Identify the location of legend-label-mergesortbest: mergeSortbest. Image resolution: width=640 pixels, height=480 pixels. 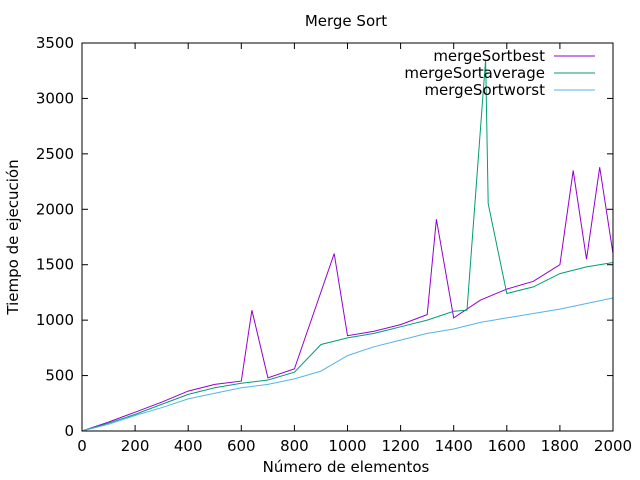
(489, 56).